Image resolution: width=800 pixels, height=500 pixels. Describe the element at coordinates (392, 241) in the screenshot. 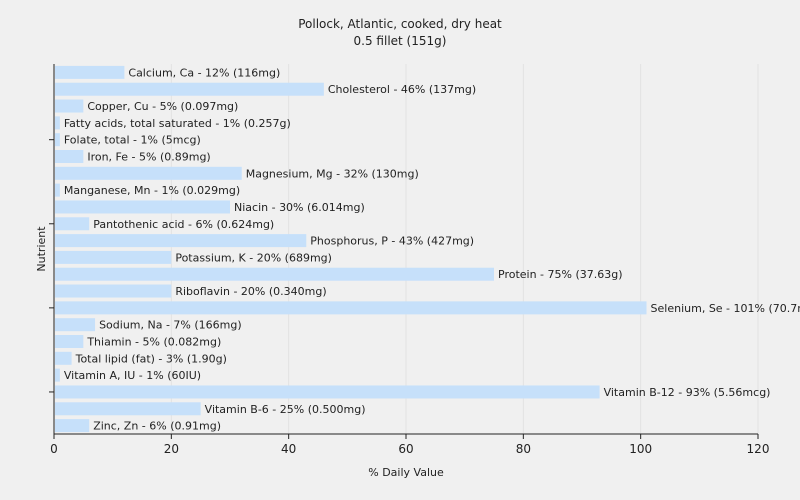

I see `bar-label: Phosphorus, P - 43% (427mg)` at that location.